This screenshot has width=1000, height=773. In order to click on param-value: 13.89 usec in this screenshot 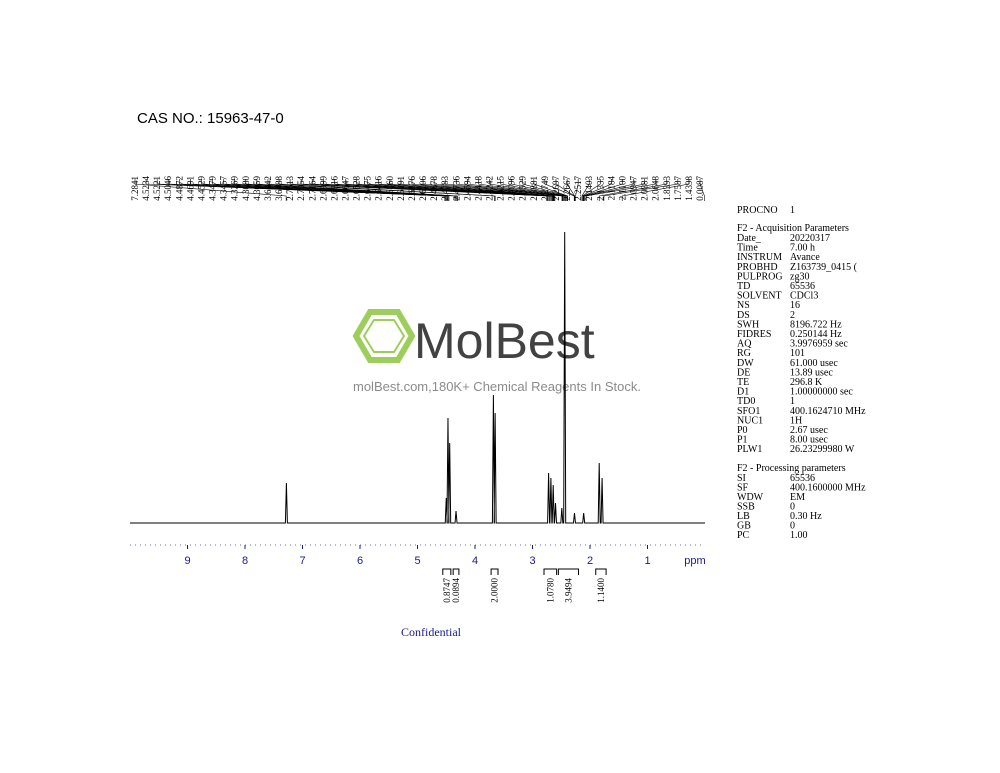, I will do `click(811, 372)`.